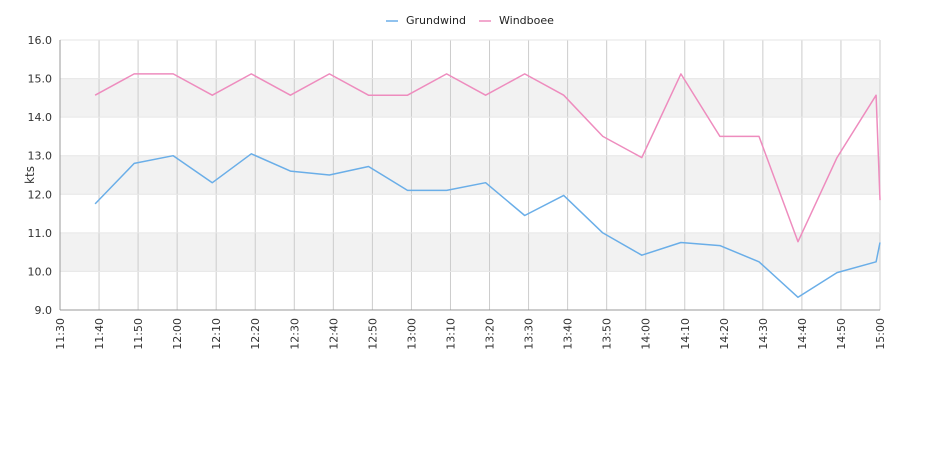 The height and width of the screenshot is (450, 940). I want to click on y-tick-label: 11.0, so click(40, 233).